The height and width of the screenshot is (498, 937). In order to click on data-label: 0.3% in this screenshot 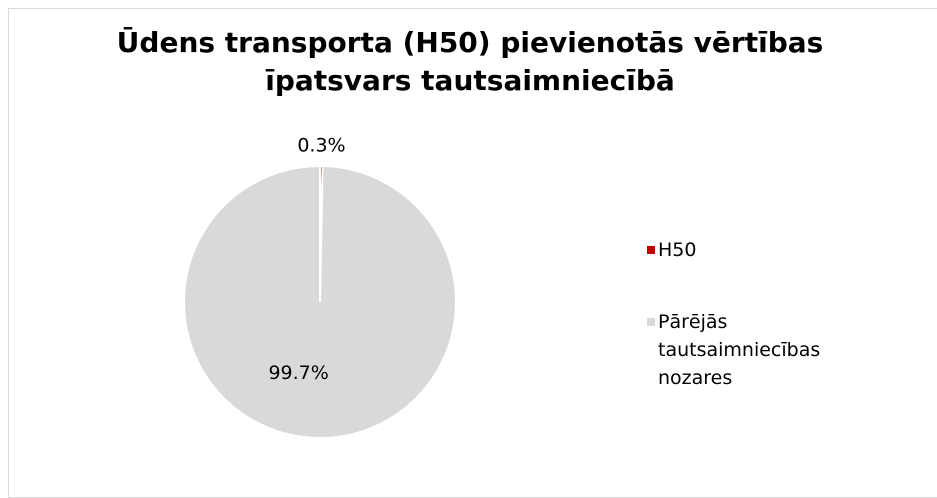, I will do `click(321, 146)`.